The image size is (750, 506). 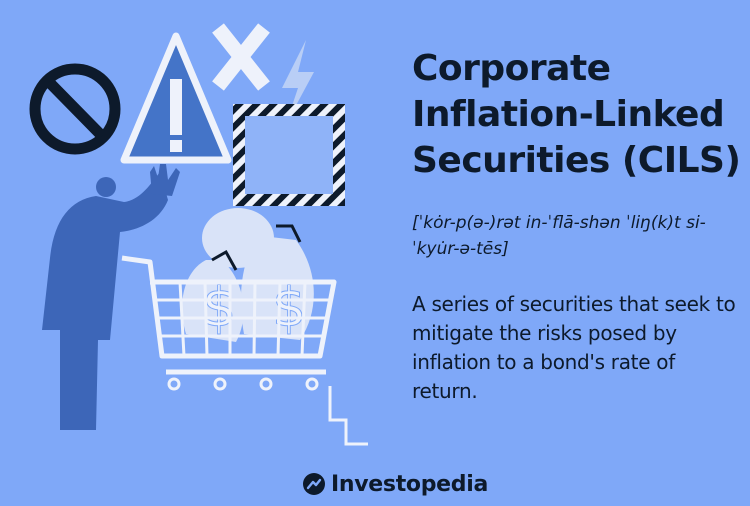 I want to click on person-figure, so click(x=111, y=297).